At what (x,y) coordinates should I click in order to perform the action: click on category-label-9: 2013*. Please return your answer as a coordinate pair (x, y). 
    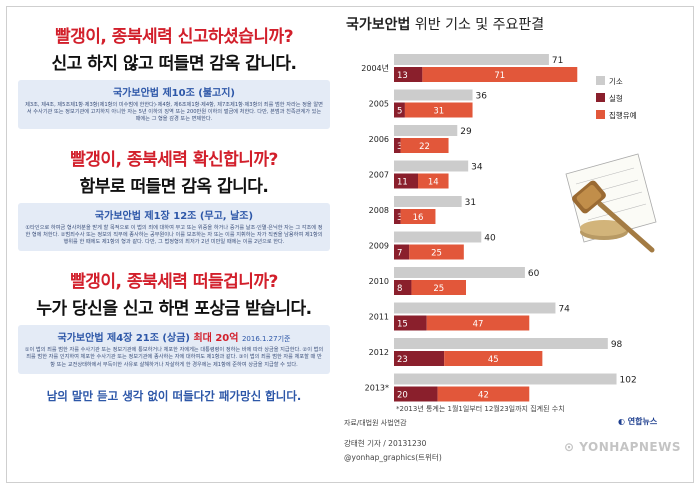
    Looking at the image, I should click on (377, 388).